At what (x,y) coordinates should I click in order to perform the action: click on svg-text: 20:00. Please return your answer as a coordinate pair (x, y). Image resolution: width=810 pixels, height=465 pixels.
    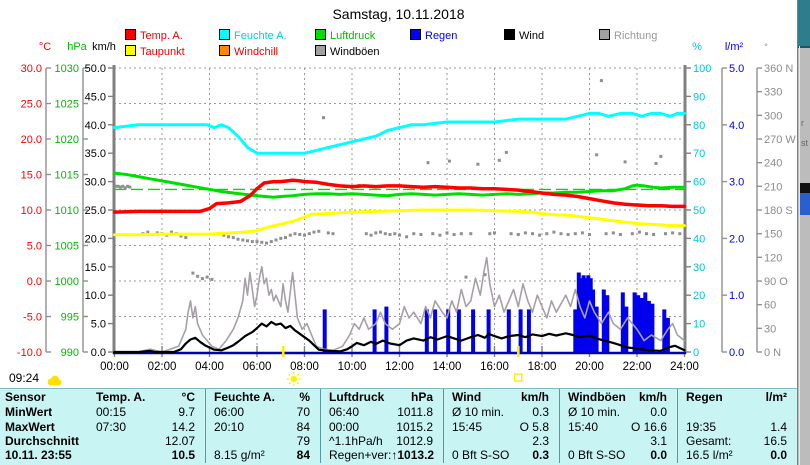
    Looking at the image, I should click on (589, 367).